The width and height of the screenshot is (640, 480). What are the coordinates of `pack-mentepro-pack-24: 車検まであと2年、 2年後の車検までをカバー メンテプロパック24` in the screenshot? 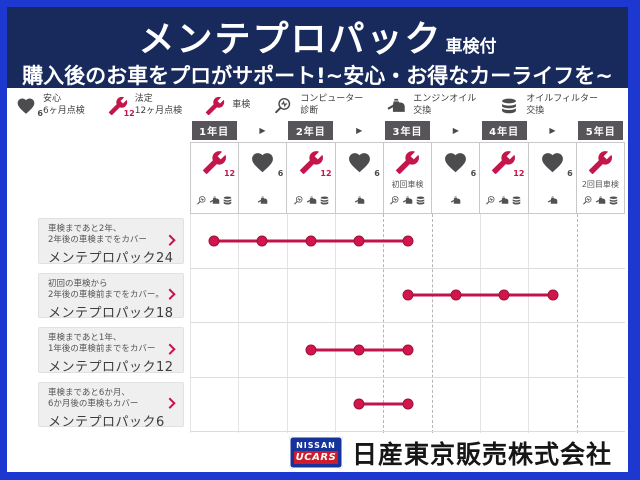 It's located at (111, 242).